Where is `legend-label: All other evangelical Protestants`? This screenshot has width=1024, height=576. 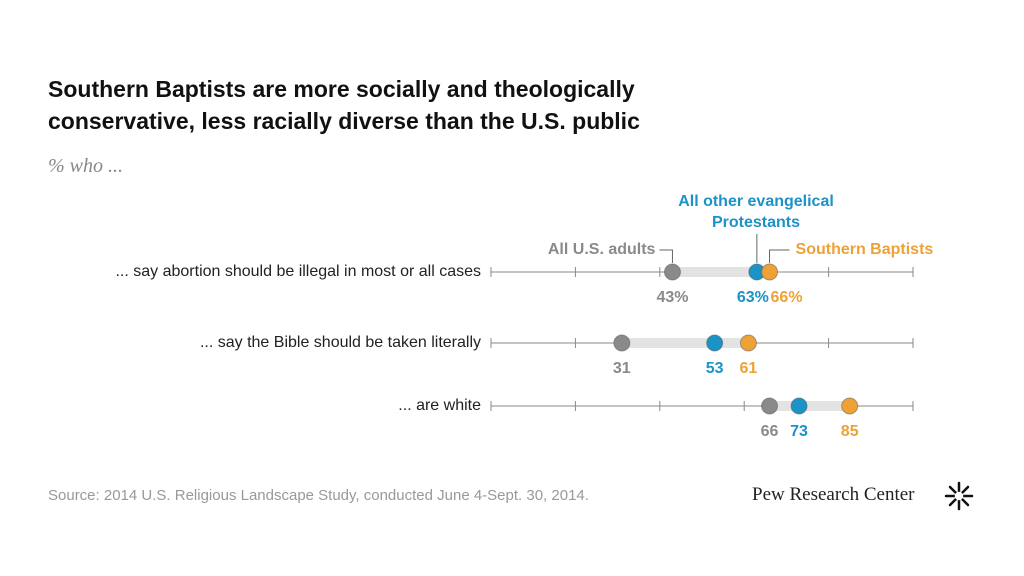
legend-label: All other evangelical Protestants is located at coordinates (756, 212).